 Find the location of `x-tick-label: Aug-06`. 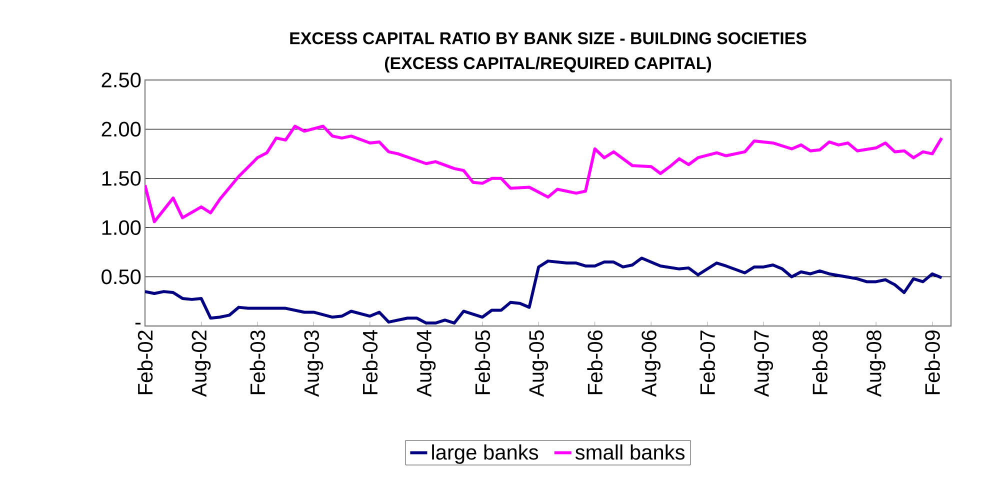

x-tick-label: Aug-06 is located at coordinates (651, 363).